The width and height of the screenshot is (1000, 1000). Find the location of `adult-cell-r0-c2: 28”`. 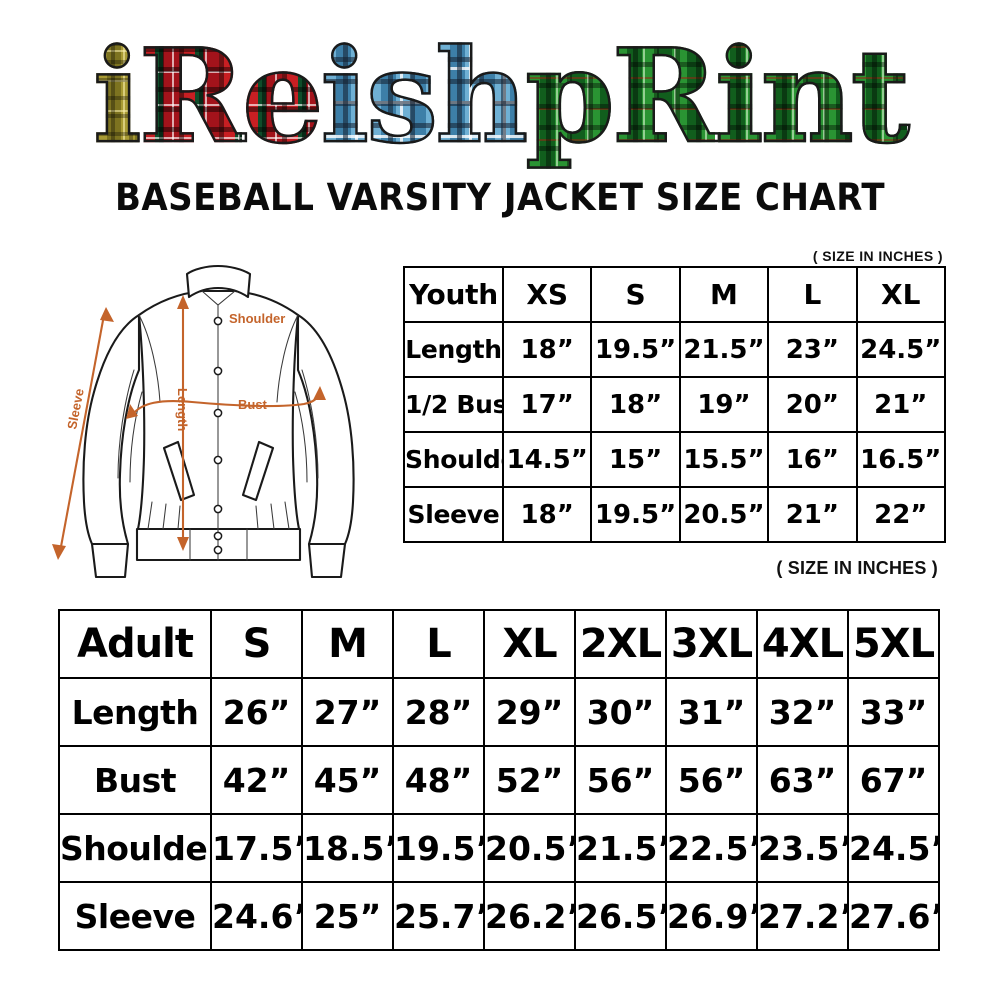

adult-cell-r0-c2: 28” is located at coordinates (438, 712).